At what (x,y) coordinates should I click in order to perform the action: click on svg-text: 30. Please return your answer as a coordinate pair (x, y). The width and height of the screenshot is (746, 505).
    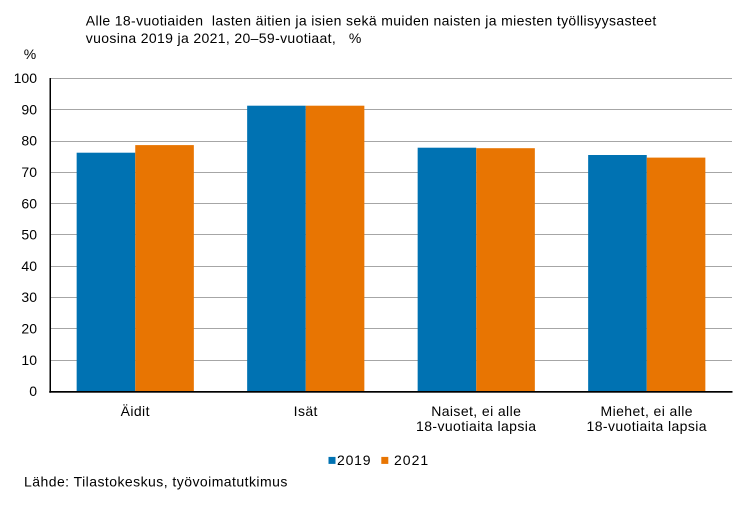
    Looking at the image, I should click on (29, 297).